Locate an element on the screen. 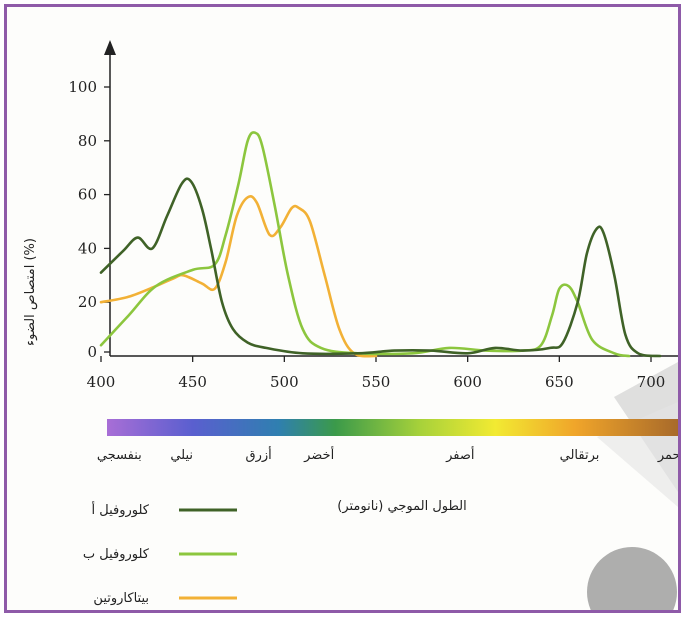 The width and height of the screenshot is (685, 617). y-tick-label: 60 is located at coordinates (87, 195).